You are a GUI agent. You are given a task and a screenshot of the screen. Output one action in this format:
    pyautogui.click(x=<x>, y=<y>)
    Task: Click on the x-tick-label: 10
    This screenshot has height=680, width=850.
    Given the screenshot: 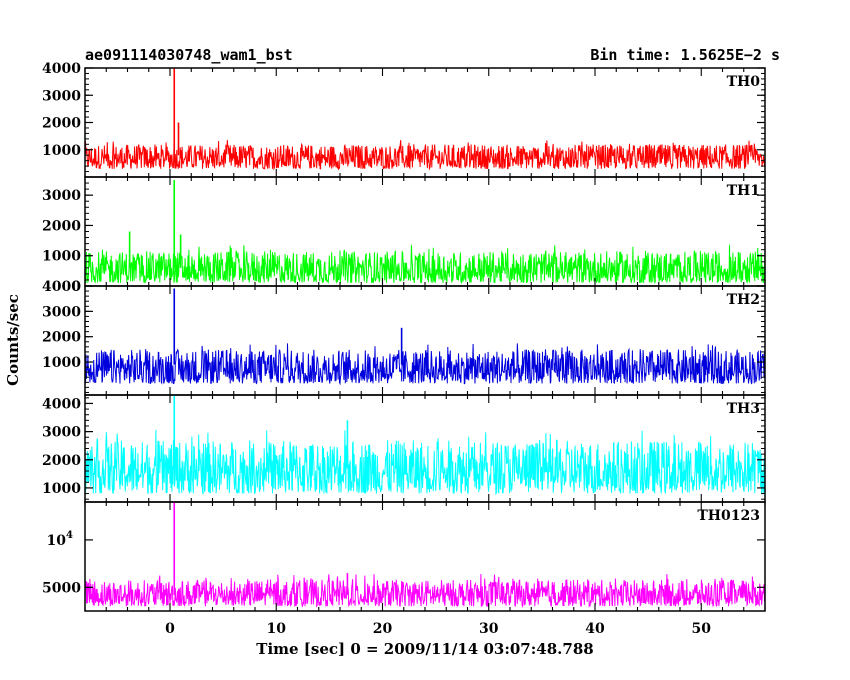 What is the action you would take?
    pyautogui.click(x=277, y=629)
    